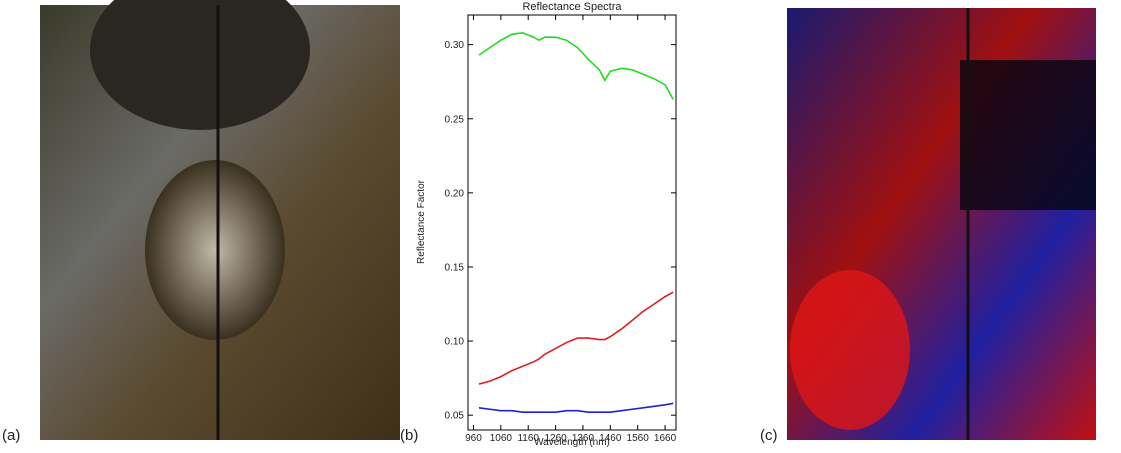 This screenshot has width=1121, height=453. What do you see at coordinates (555, 438) in the screenshot?
I see `x-tick-label: 1260` at bounding box center [555, 438].